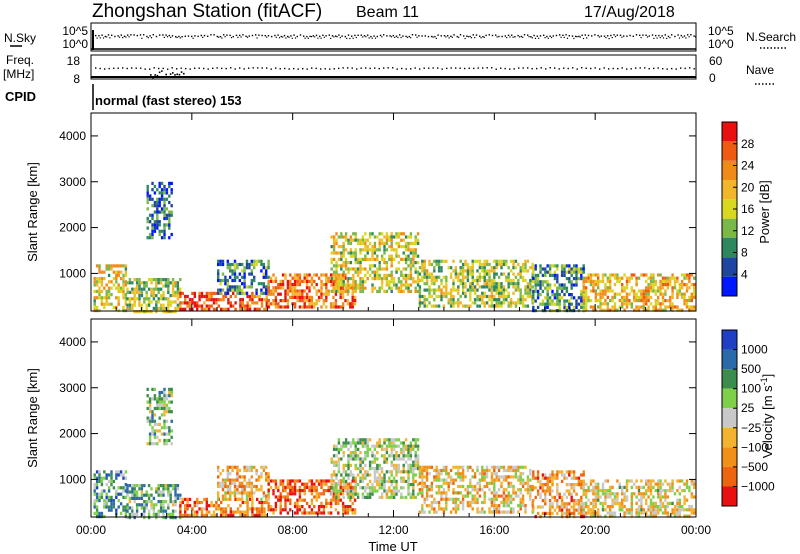  I want to click on power-colorbar-tick-label: 8, so click(744, 253).